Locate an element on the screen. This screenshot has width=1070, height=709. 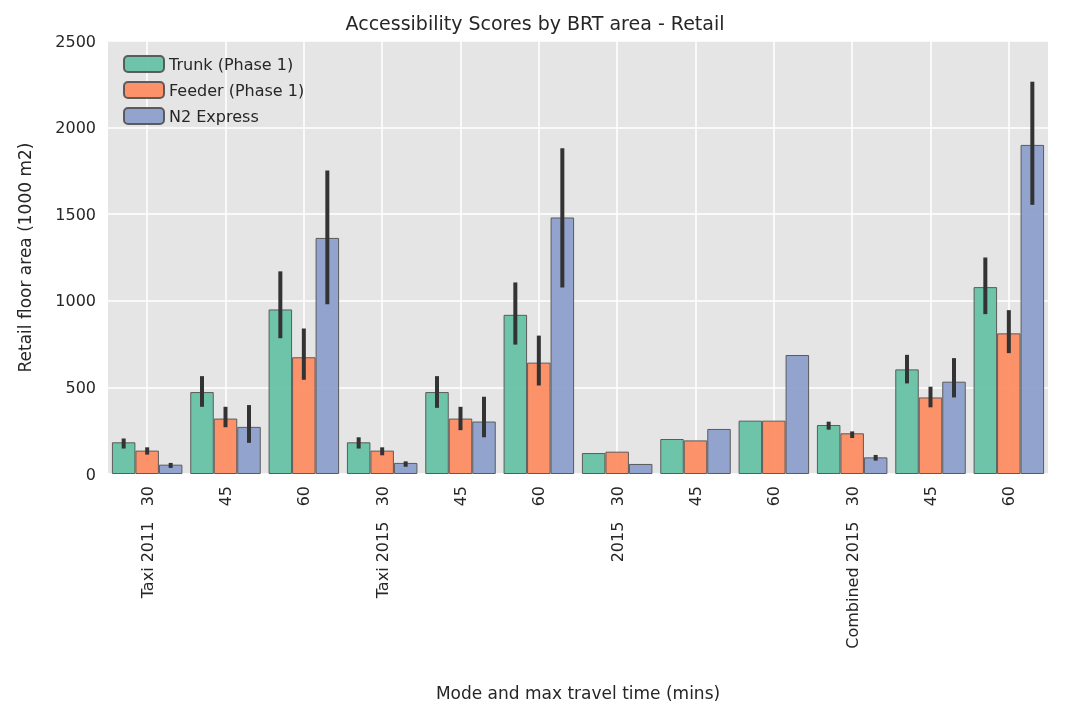
y-tick-label: 2500 is located at coordinates (75, 41).